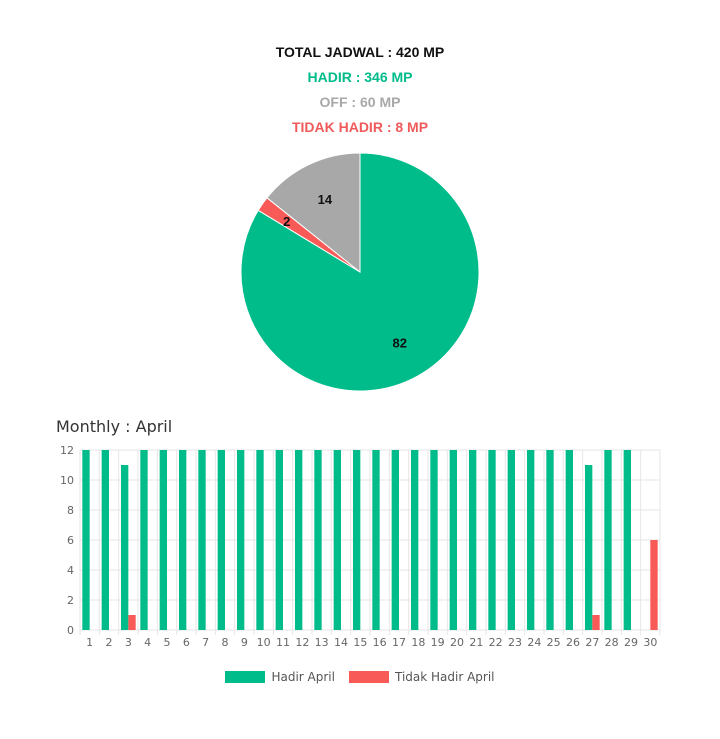 The width and height of the screenshot is (720, 739). I want to click on off-label: OFF : 60 MP, so click(360, 102).